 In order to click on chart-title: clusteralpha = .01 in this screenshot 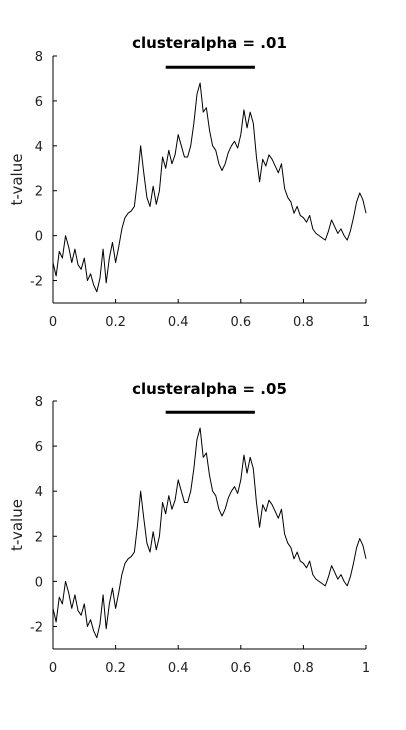, I will do `click(209, 43)`.